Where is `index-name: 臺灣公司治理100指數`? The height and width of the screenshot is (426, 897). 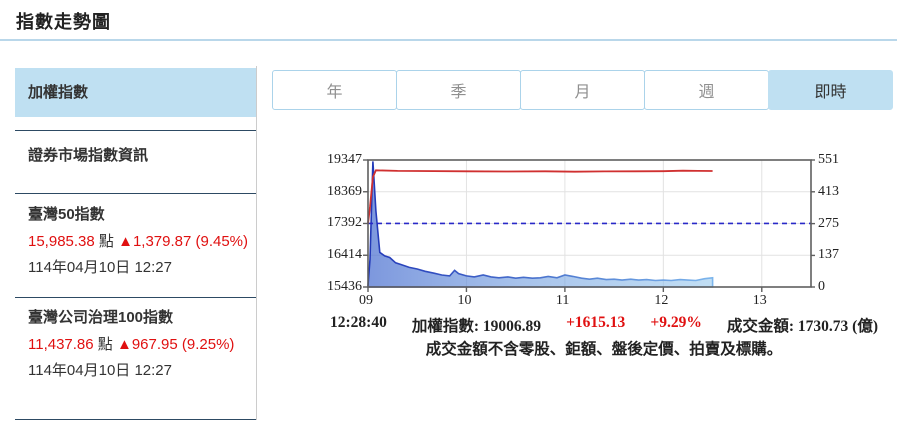 index-name: 臺灣公司治理100指數 is located at coordinates (101, 317).